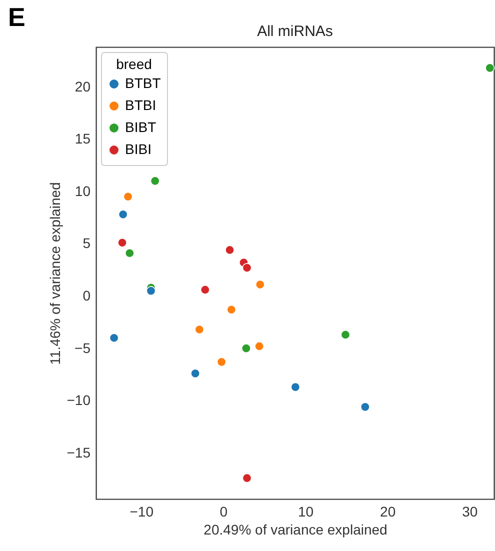 Image resolution: width=495 pixels, height=551 pixels. Describe the element at coordinates (470, 512) in the screenshot. I see `x-tick-label: 30` at that location.